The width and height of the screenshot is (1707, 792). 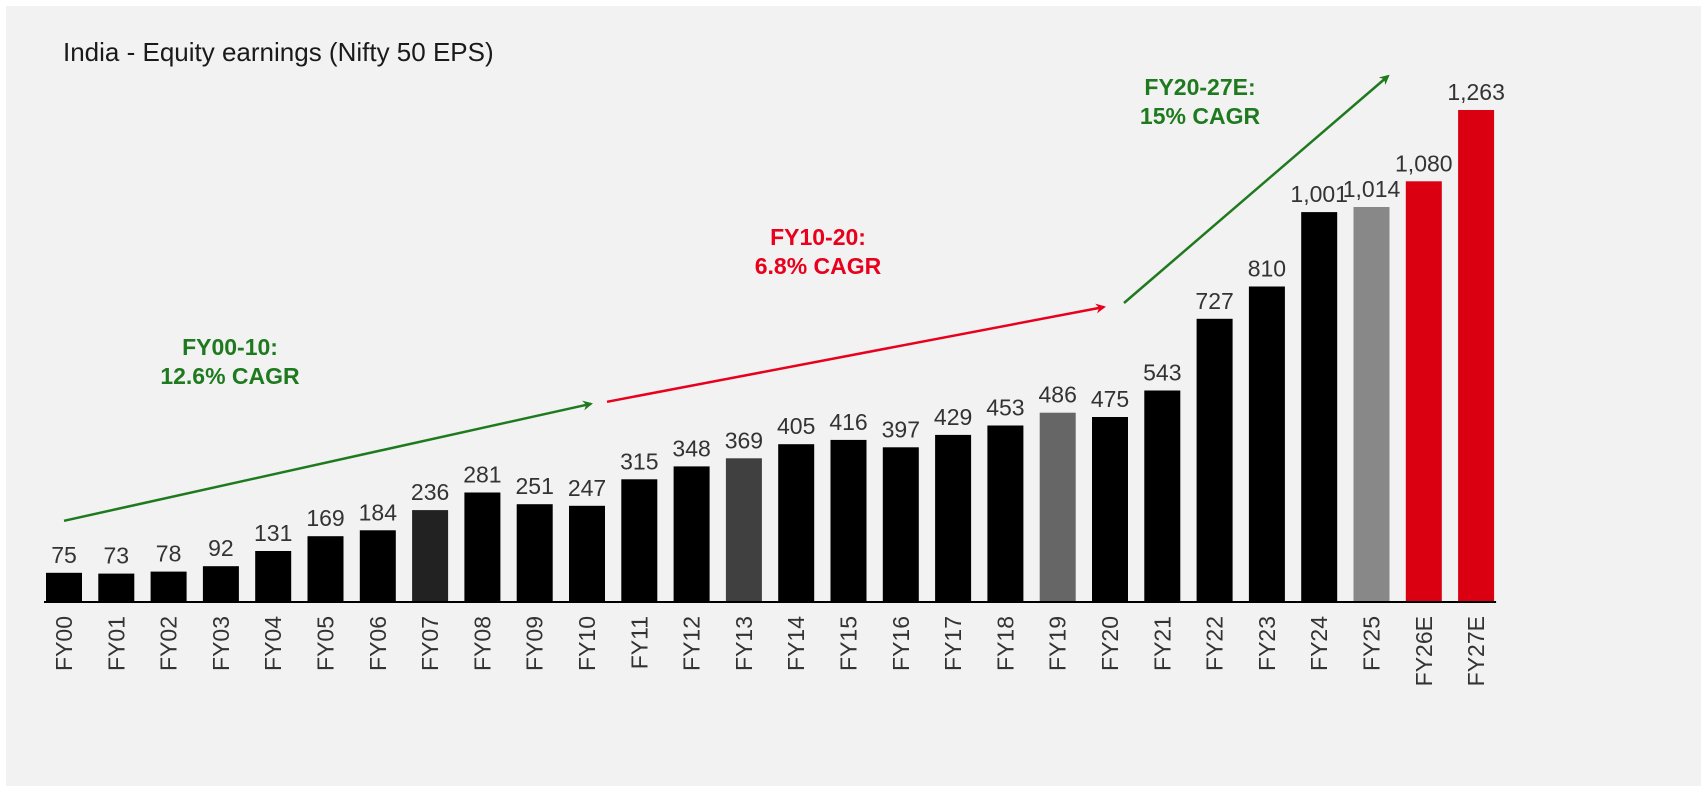 What do you see at coordinates (1162, 373) in the screenshot?
I see `value-label-fy21: 543` at bounding box center [1162, 373].